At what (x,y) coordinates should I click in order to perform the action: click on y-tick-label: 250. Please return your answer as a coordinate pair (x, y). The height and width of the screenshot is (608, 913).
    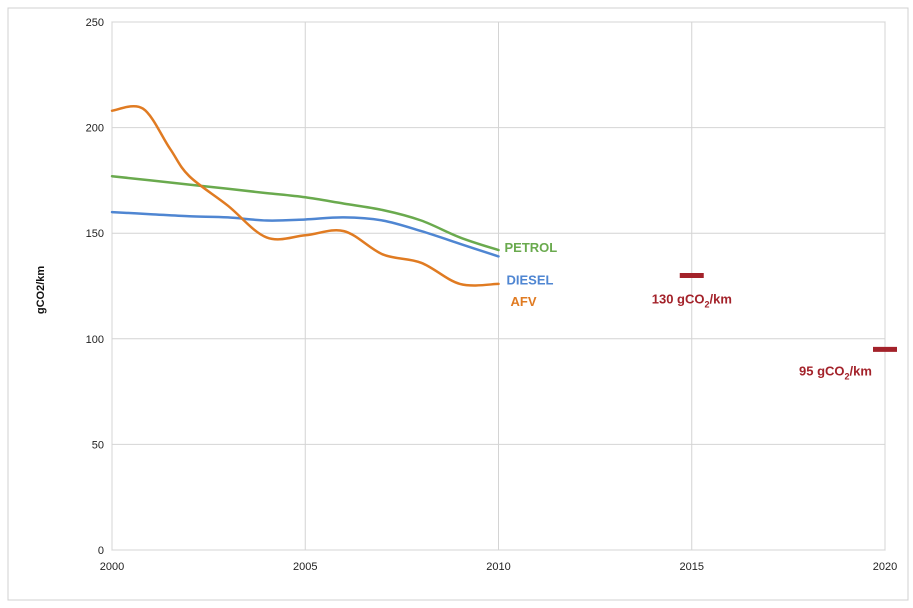
    Looking at the image, I should click on (95, 23).